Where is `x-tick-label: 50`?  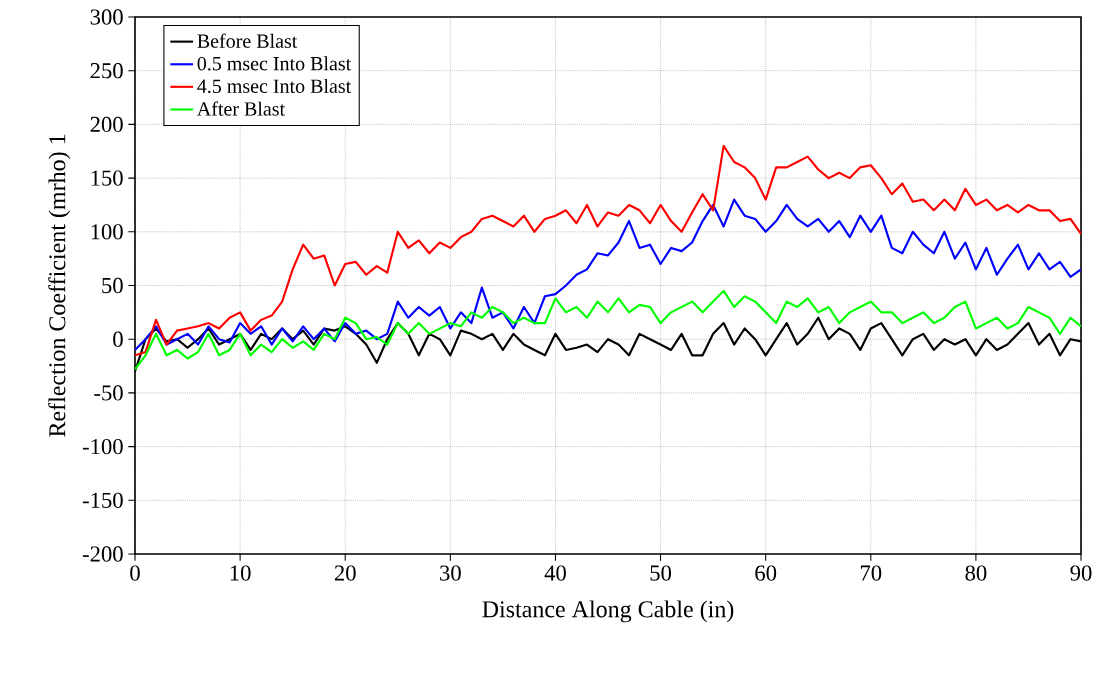 x-tick-label: 50 is located at coordinates (661, 573).